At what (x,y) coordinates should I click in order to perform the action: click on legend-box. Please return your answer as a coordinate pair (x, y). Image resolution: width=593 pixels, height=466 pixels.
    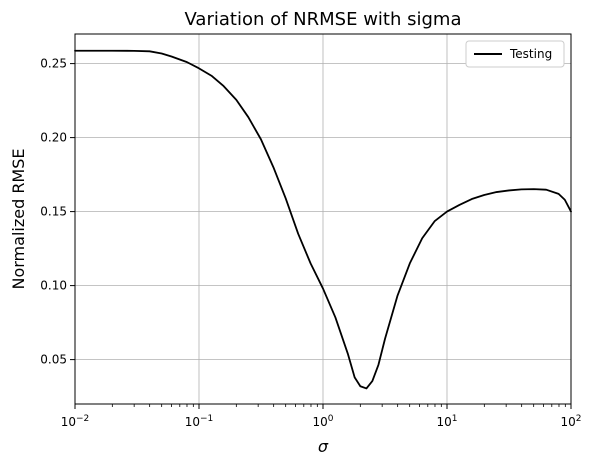
    Looking at the image, I should click on (515, 54).